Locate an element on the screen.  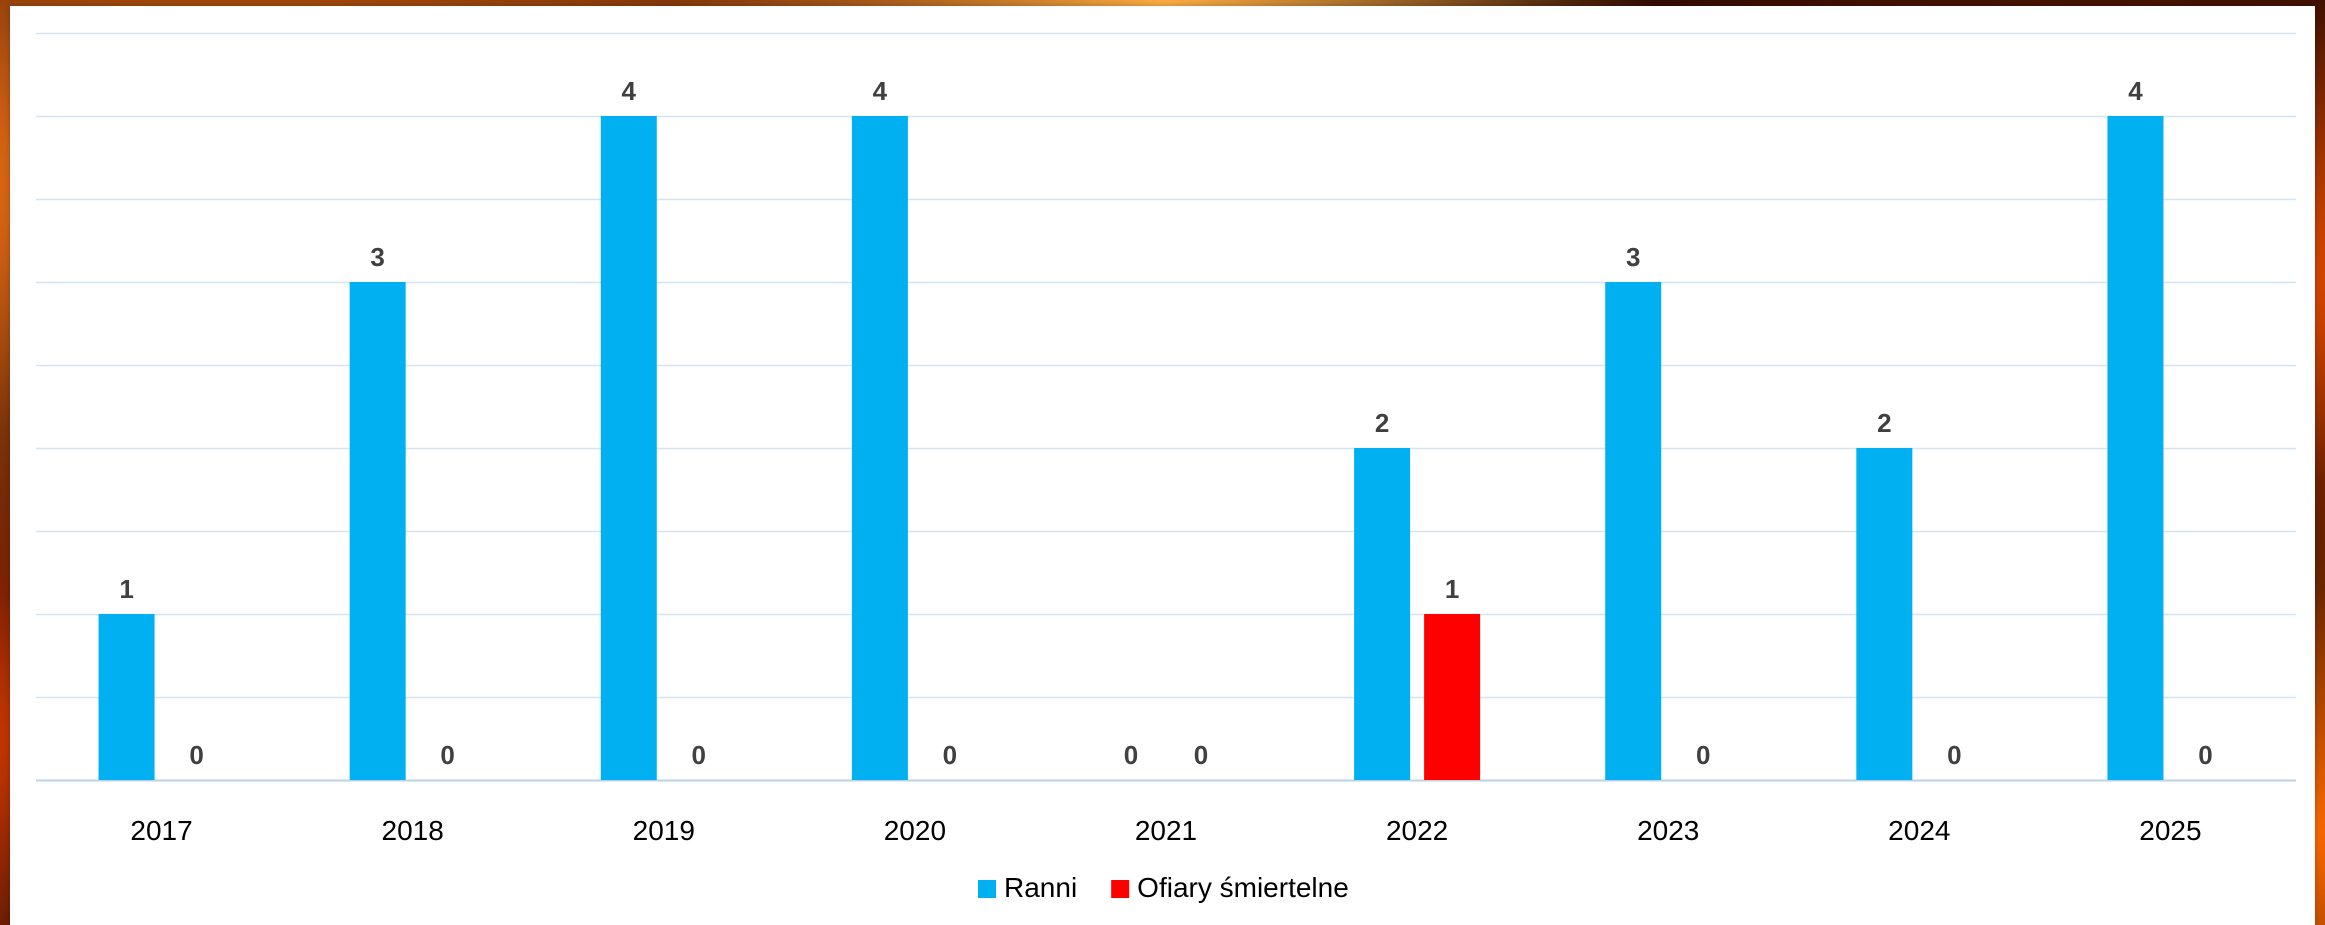
bar-ranni-2023 is located at coordinates (1633, 531).